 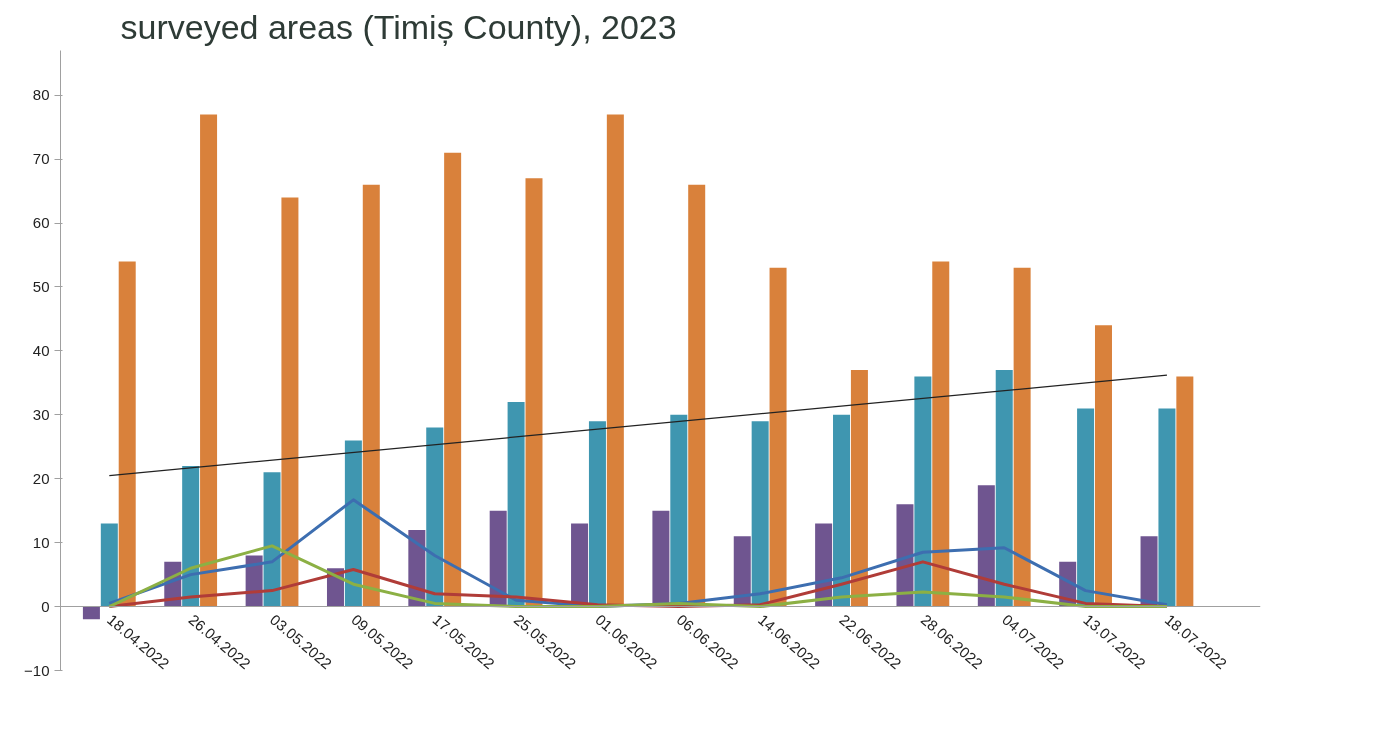 I want to click on y-tick-label: −10, so click(x=37, y=670).